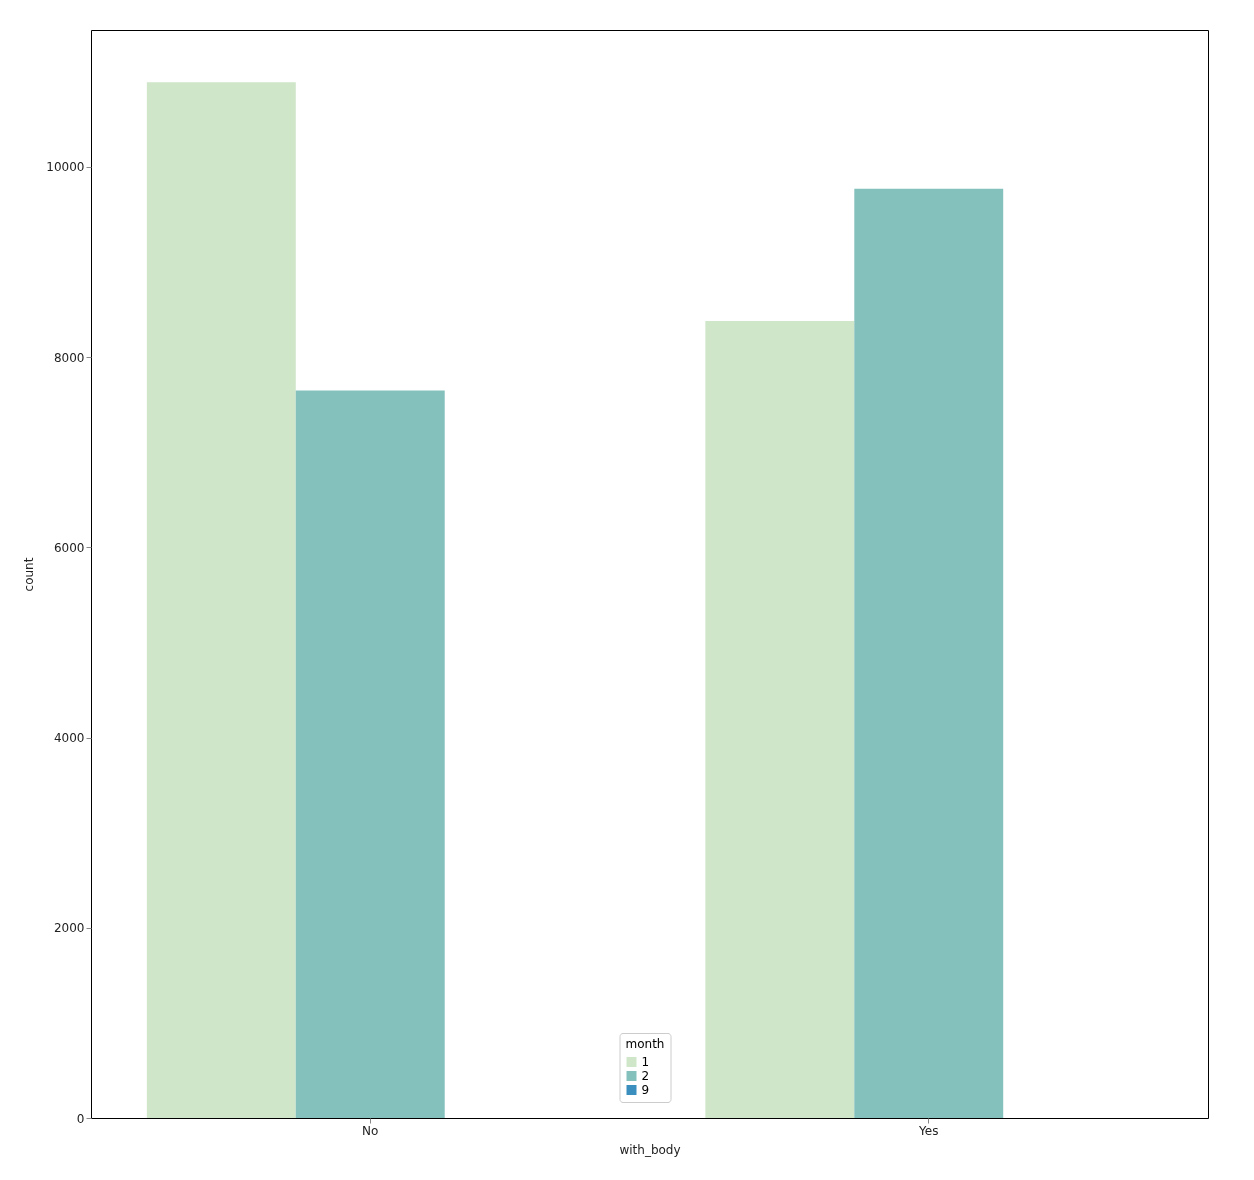 The height and width of the screenshot is (1180, 1254). What do you see at coordinates (69, 357) in the screenshot?
I see `y-tick-label: 8000` at bounding box center [69, 357].